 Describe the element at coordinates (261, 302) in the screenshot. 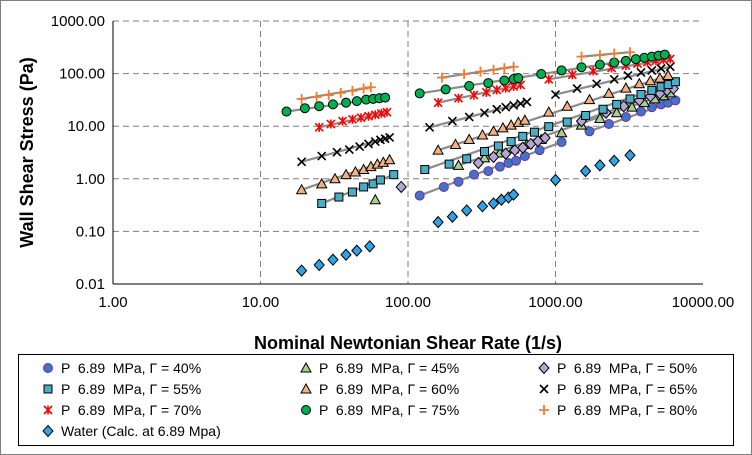

I see `x-tick-label: 10.00` at that location.